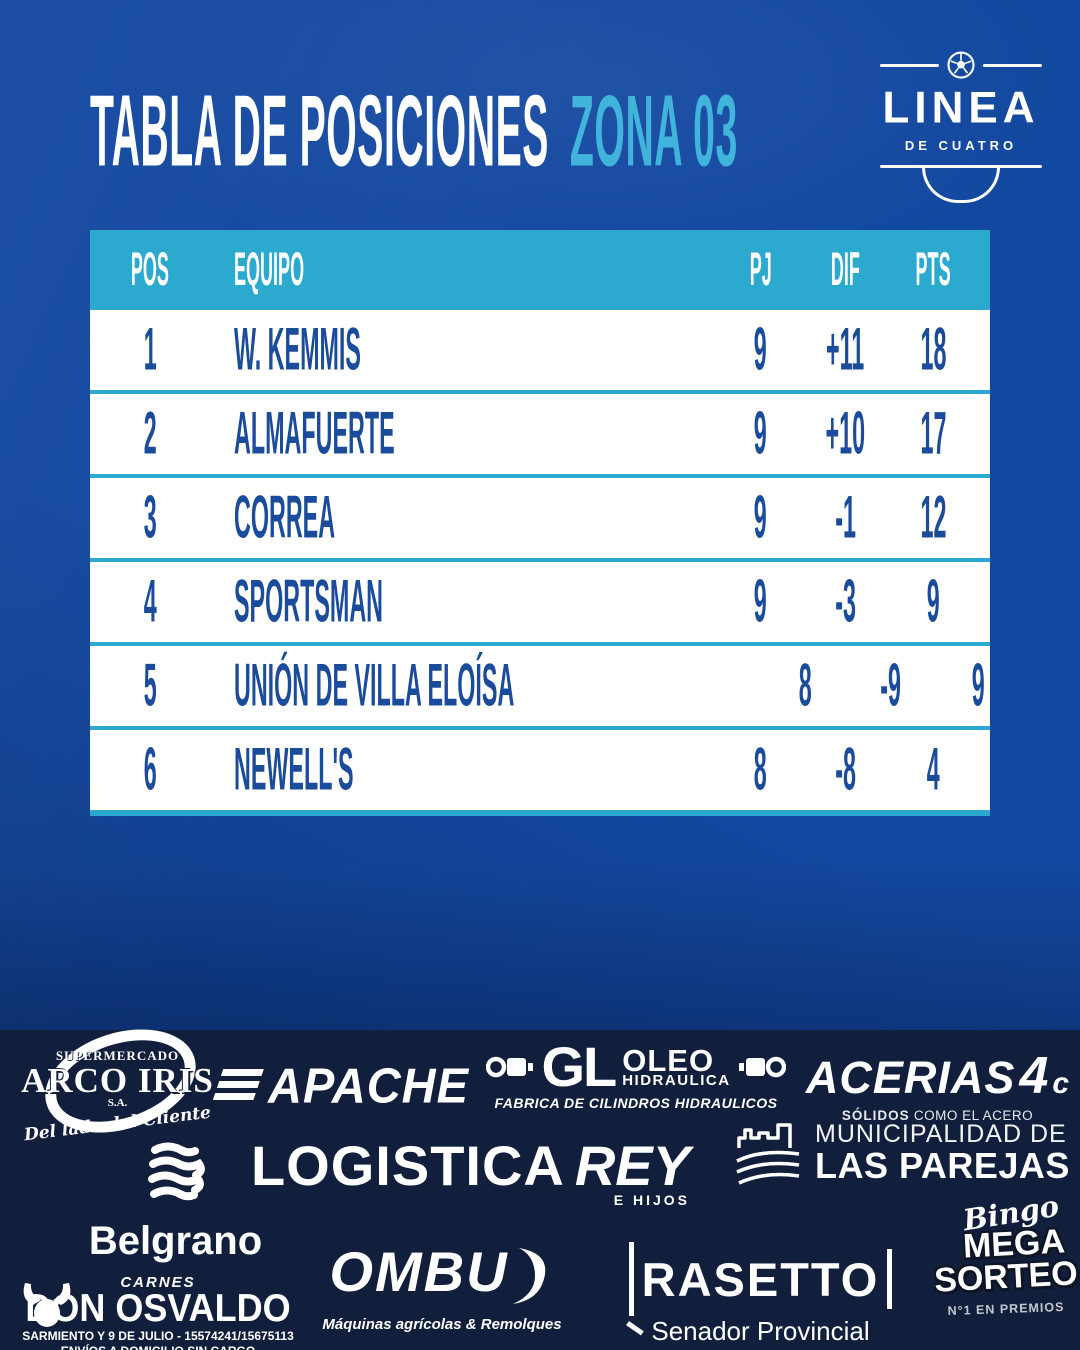  What do you see at coordinates (314, 433) in the screenshot?
I see `team-cell: ALMAFUERTE` at bounding box center [314, 433].